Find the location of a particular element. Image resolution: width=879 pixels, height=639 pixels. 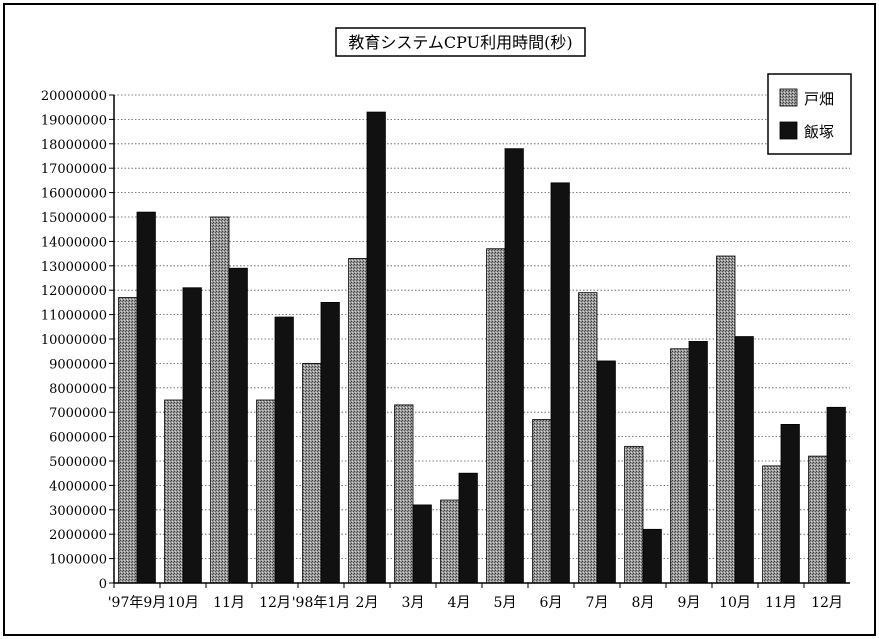

x-tick-label: '97年9月 is located at coordinates (137, 603).